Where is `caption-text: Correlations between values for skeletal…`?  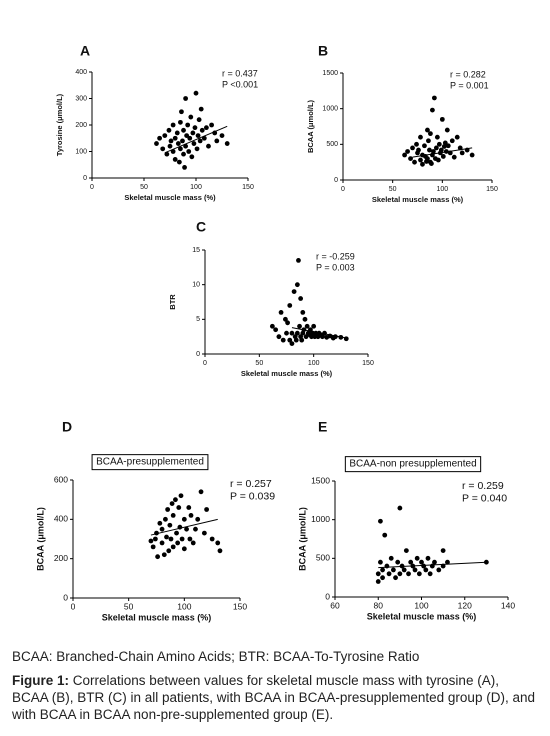
caption-text: Correlations between values for skeletal… is located at coordinates (273, 697).